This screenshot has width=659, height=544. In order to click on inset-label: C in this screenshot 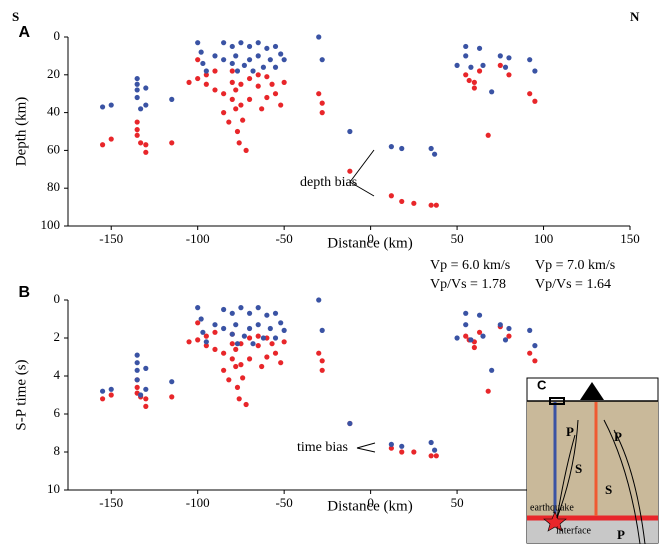, I will do `click(542, 384)`.